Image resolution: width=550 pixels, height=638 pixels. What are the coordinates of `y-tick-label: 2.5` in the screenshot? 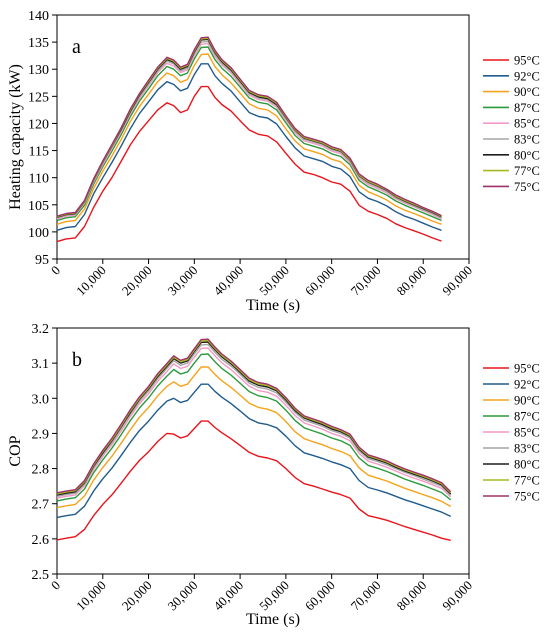 It's located at (41, 575).